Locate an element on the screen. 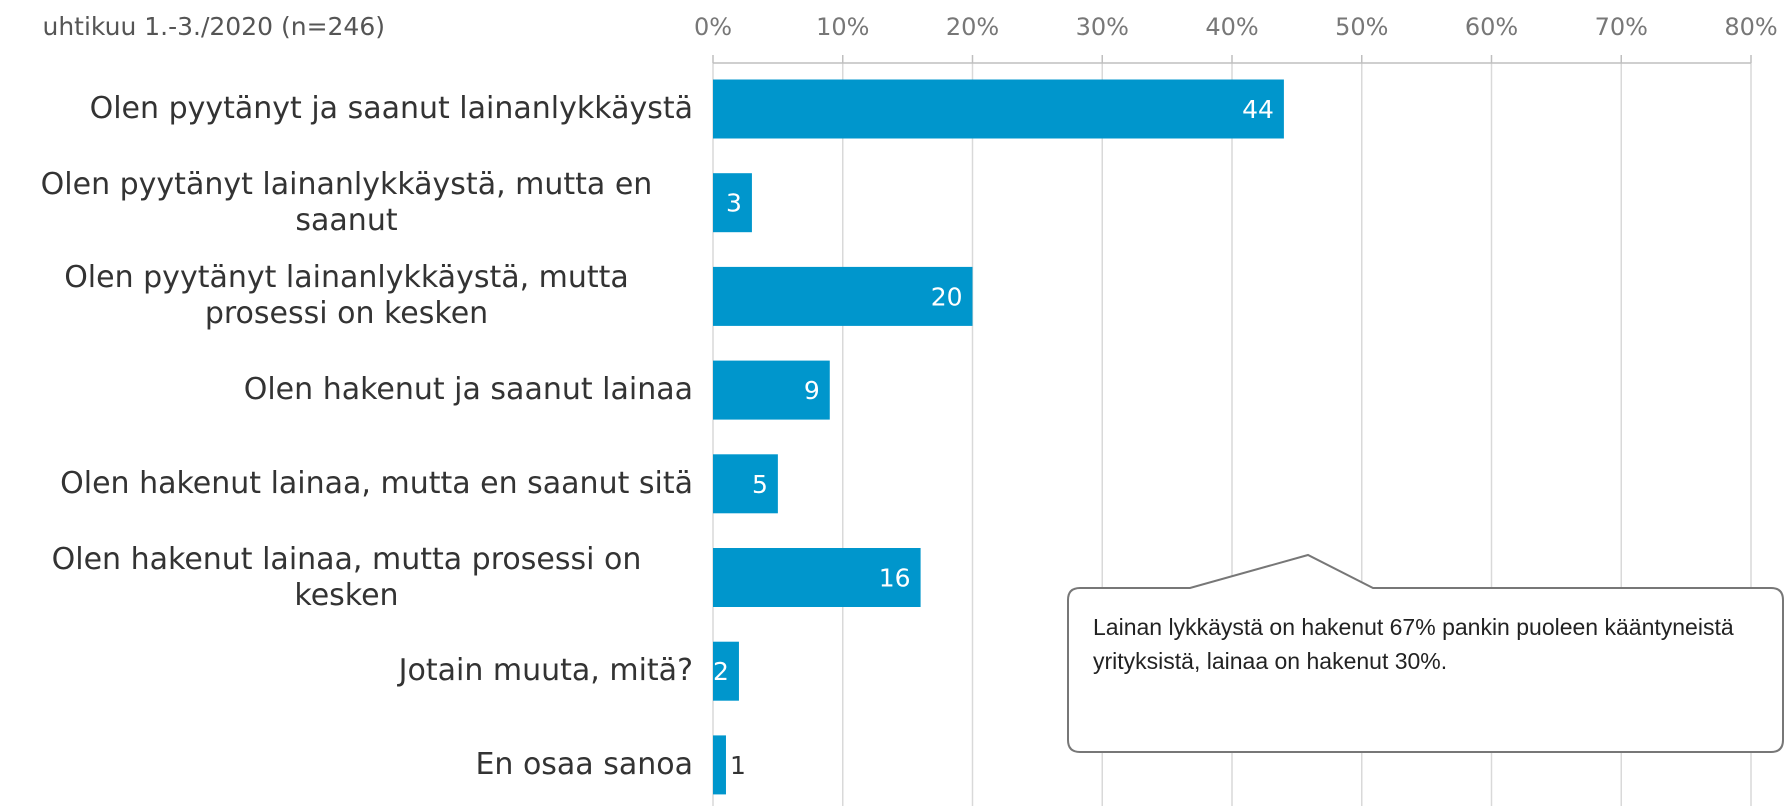 The image size is (1786, 806). x-tick-label: 10% is located at coordinates (842, 27).